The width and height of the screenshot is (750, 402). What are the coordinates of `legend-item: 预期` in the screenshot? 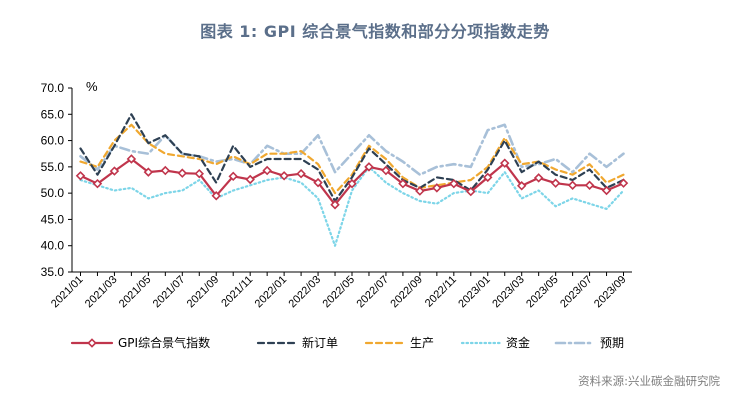 It's located at (589, 343).